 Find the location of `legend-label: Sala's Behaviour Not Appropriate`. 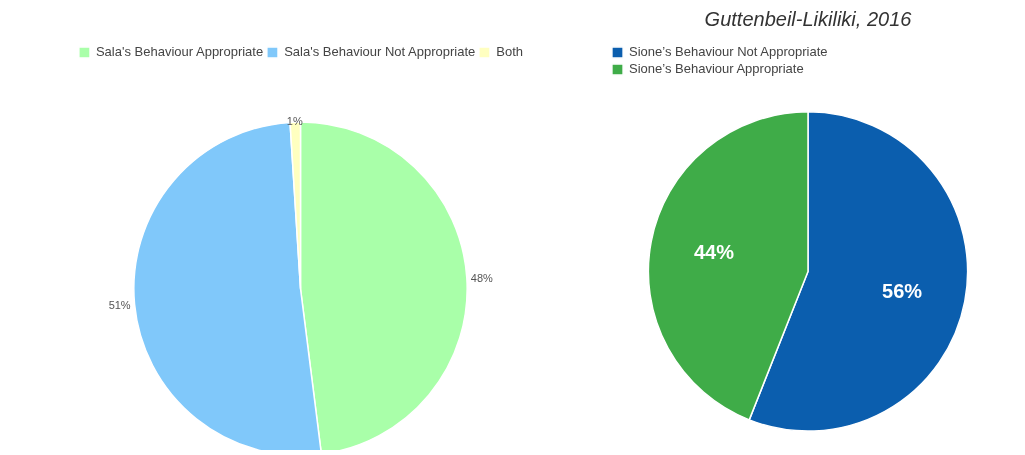

legend-label: Sala's Behaviour Not Appropriate is located at coordinates (380, 51).